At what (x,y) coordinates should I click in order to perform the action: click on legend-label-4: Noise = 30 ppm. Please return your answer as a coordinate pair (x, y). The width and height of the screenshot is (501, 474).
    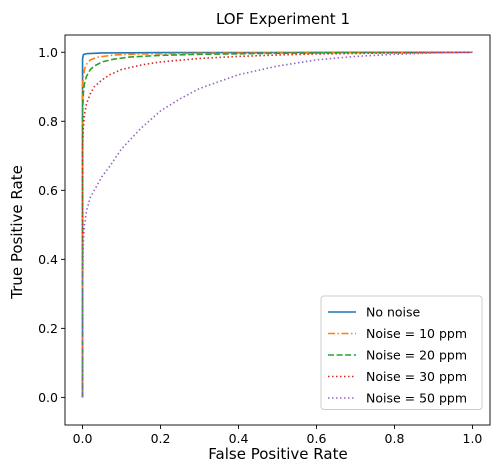
    Looking at the image, I should click on (416, 376).